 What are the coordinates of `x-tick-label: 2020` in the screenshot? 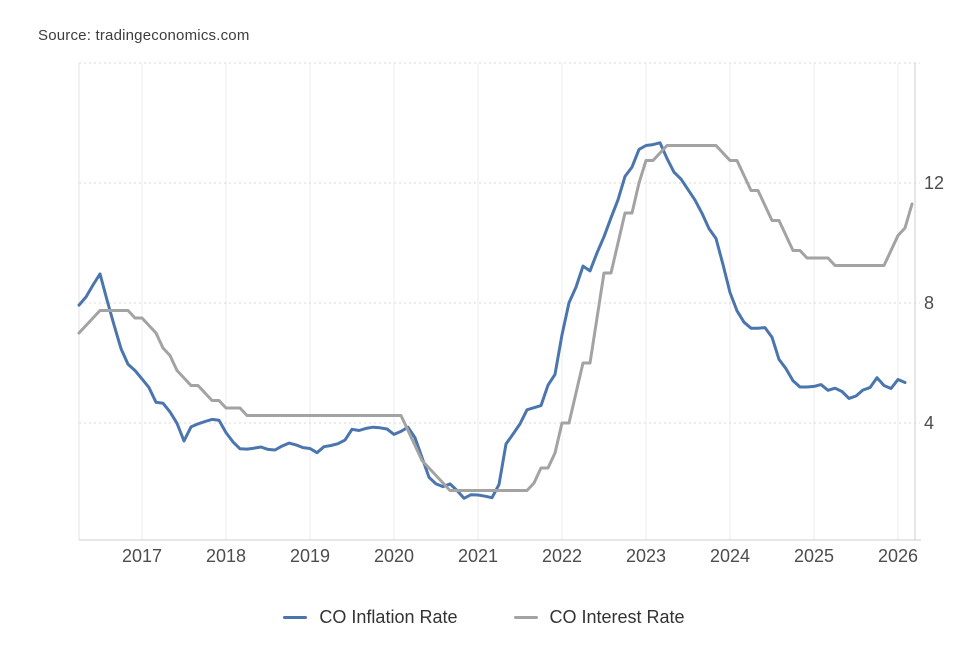 It's located at (394, 556).